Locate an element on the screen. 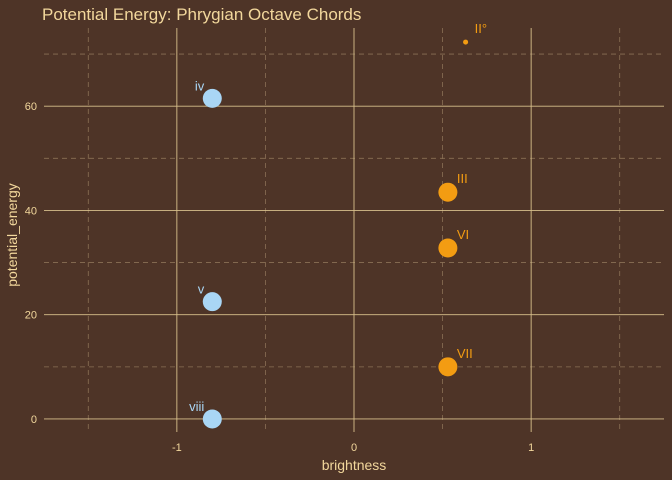 This screenshot has height=480, width=672. data-point-label: v is located at coordinates (201, 289).